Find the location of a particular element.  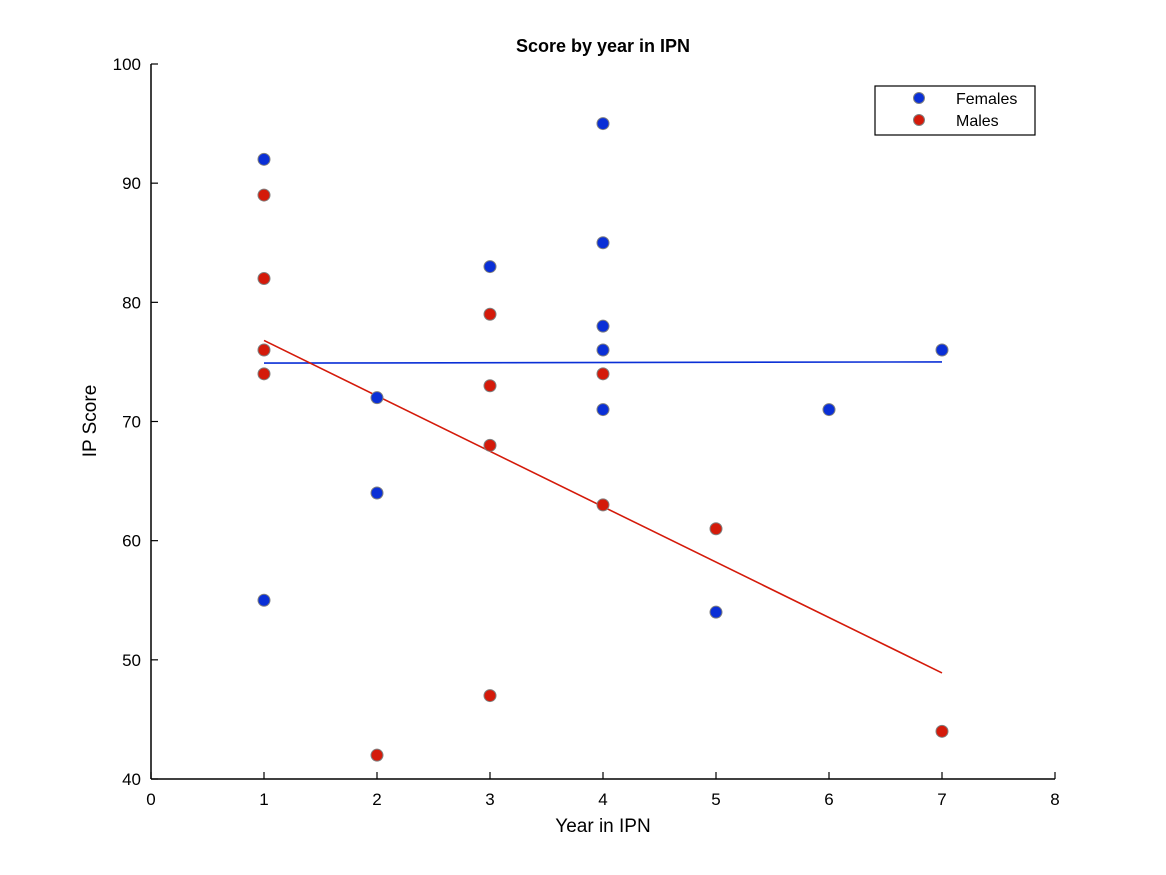

x-tick-label: 6 is located at coordinates (828, 799).